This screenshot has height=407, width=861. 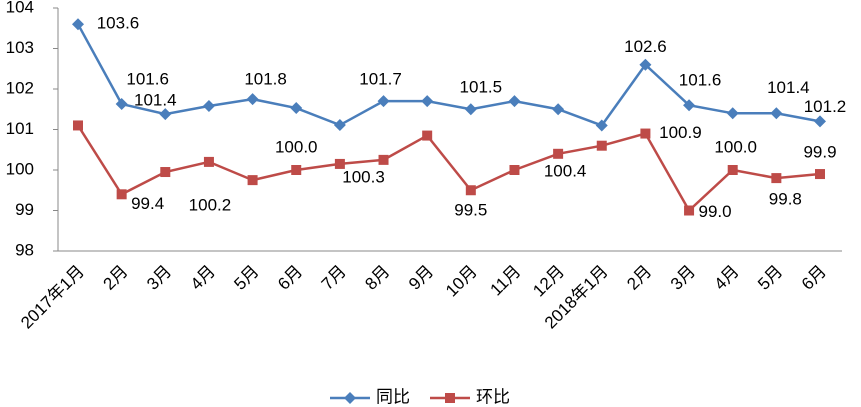 I want to click on data-label: 103.6, so click(x=118, y=23).